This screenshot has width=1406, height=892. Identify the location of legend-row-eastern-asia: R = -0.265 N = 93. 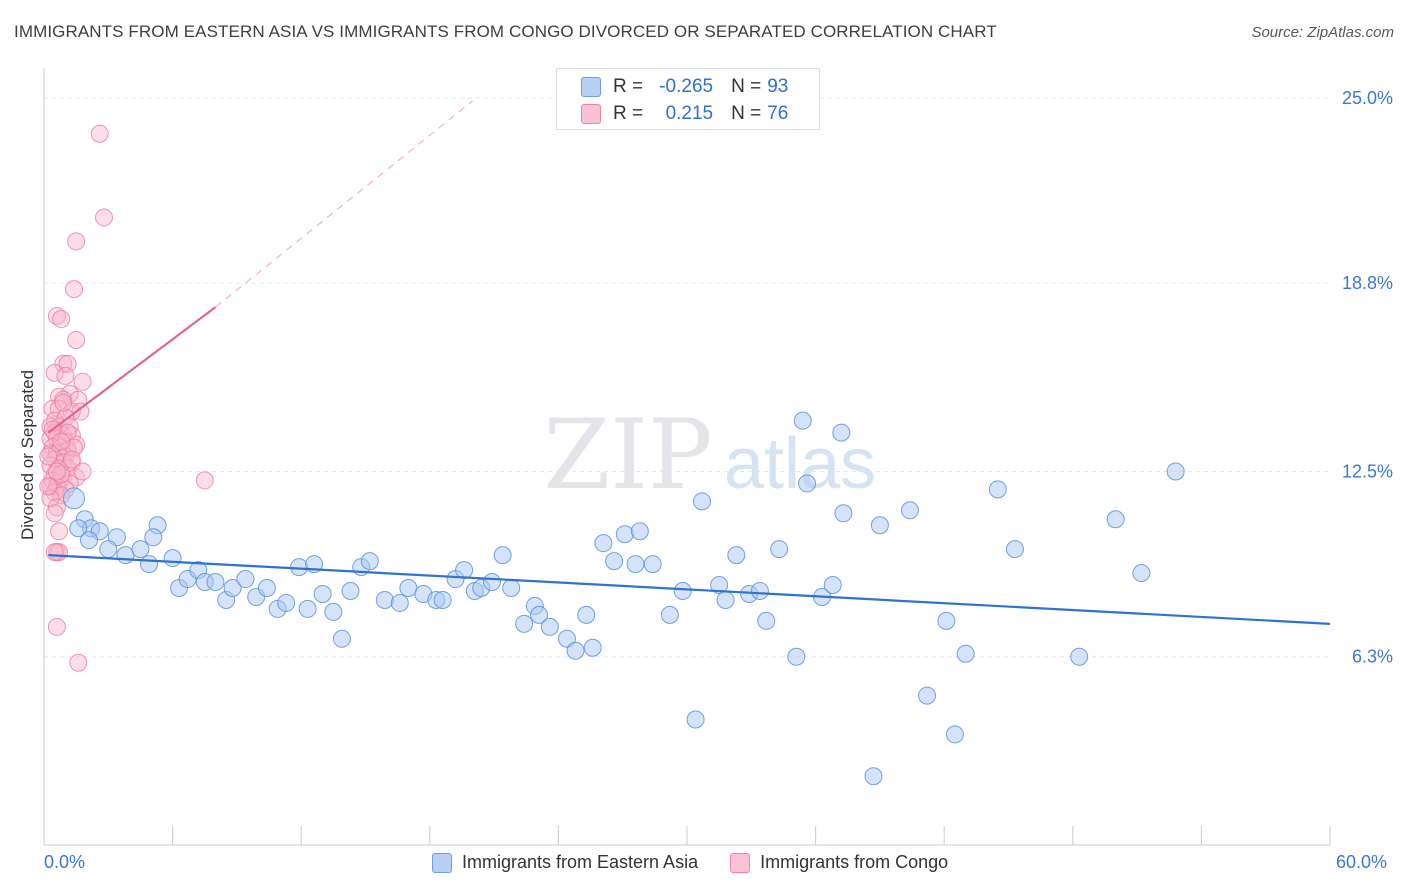
(684, 87).